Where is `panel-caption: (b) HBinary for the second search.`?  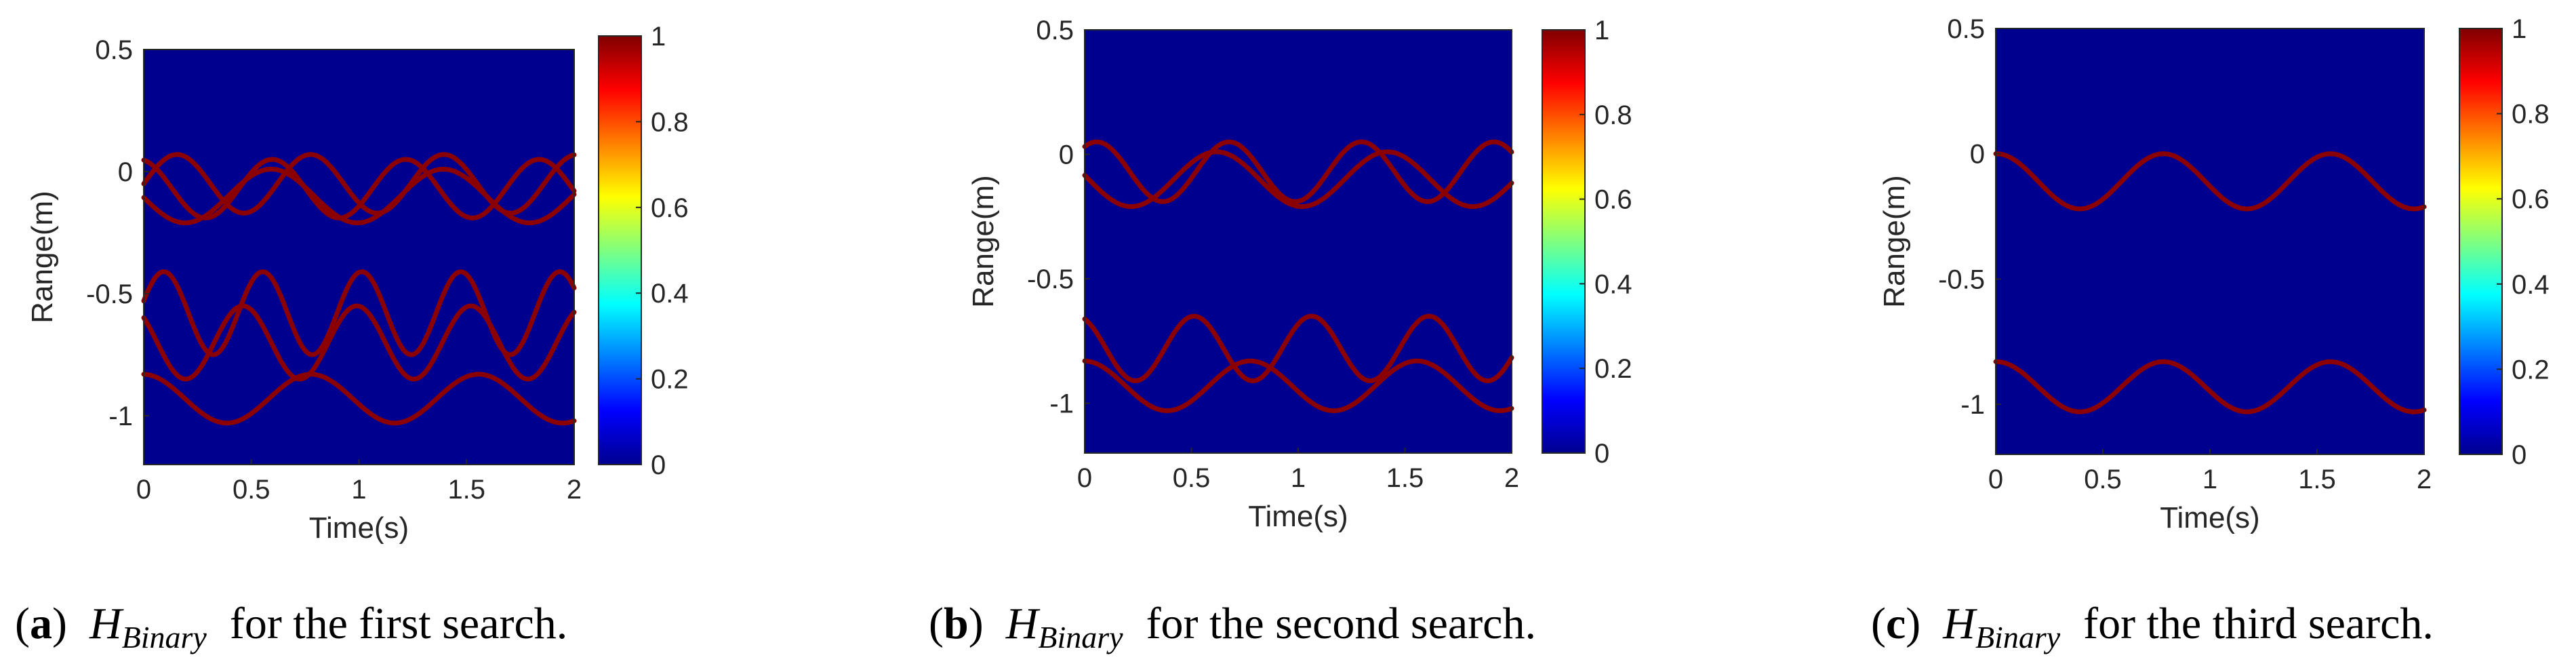
panel-caption: (b) HBinary for the second search. is located at coordinates (1232, 626).